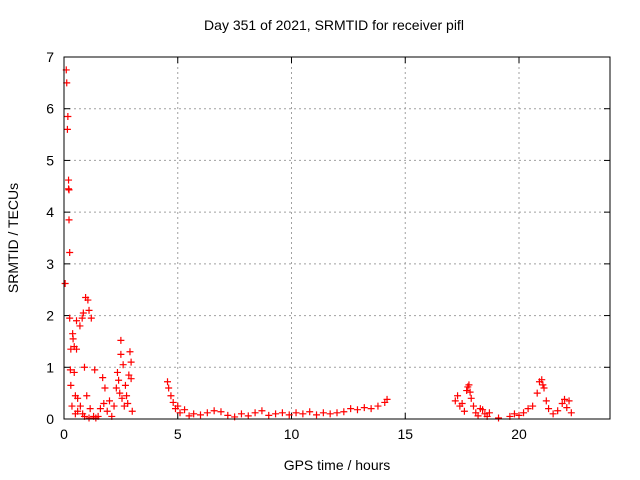 This screenshot has height=480, width=640. Describe the element at coordinates (50, 109) in the screenshot. I see `y-tick-label: 6` at that location.